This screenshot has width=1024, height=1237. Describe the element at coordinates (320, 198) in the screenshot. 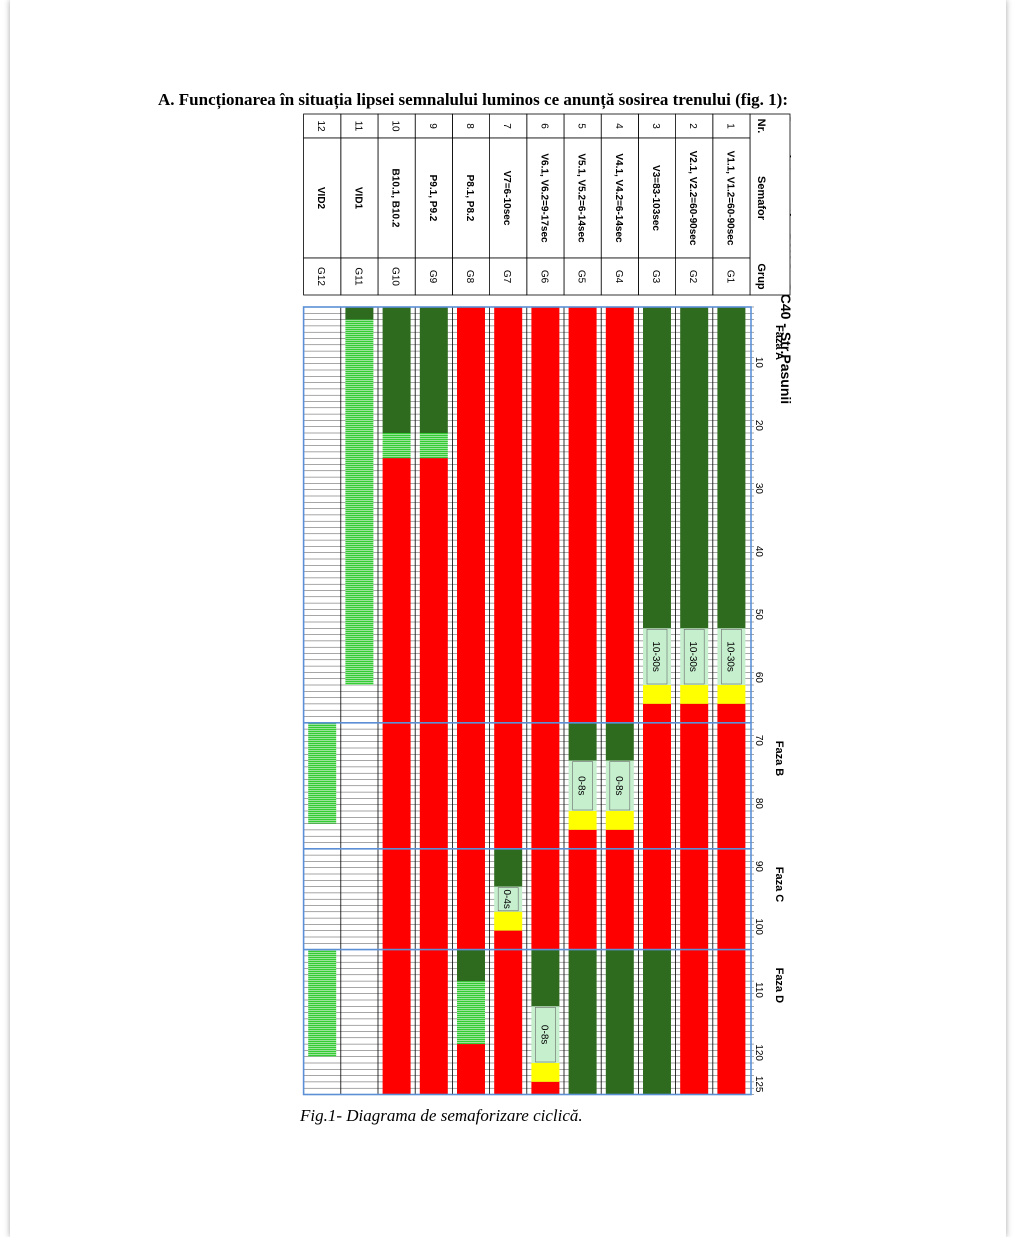

I see `row-semafor: VID2` at that location.